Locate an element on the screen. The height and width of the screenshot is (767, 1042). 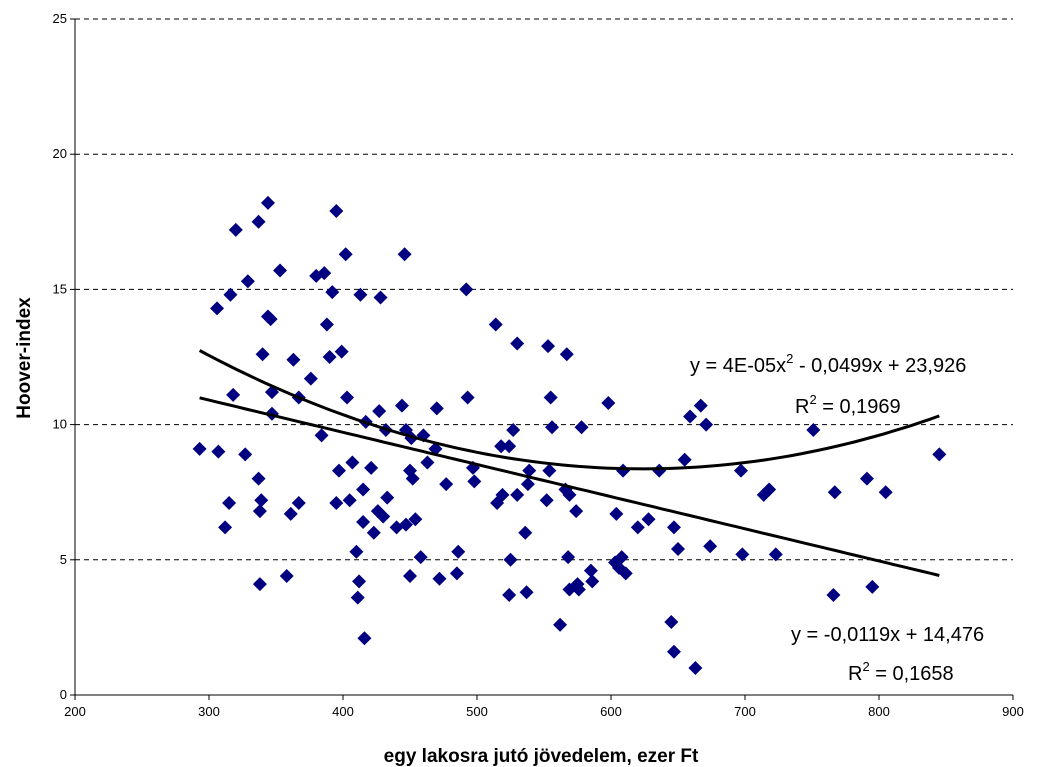
x-tick-label: 200 is located at coordinates (75, 711).